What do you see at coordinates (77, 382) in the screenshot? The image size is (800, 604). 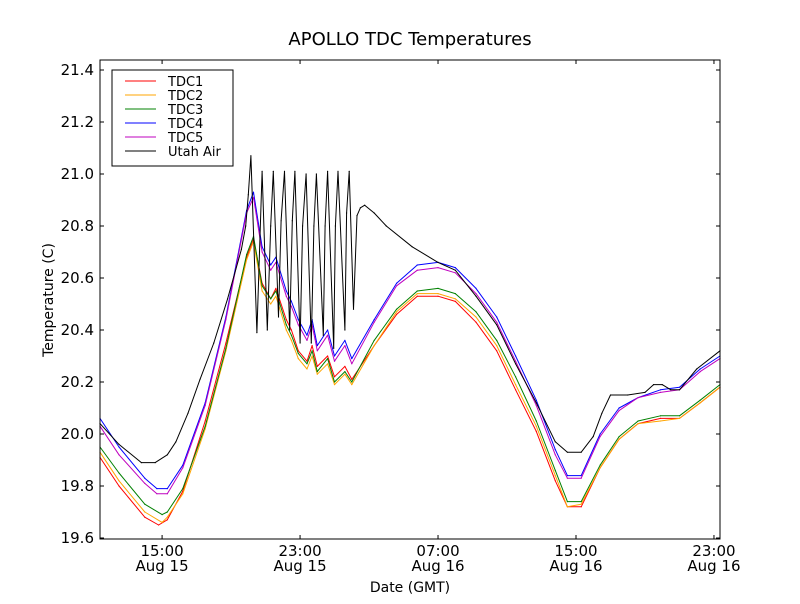 I see `y-tick-label: 20.2` at bounding box center [77, 382].